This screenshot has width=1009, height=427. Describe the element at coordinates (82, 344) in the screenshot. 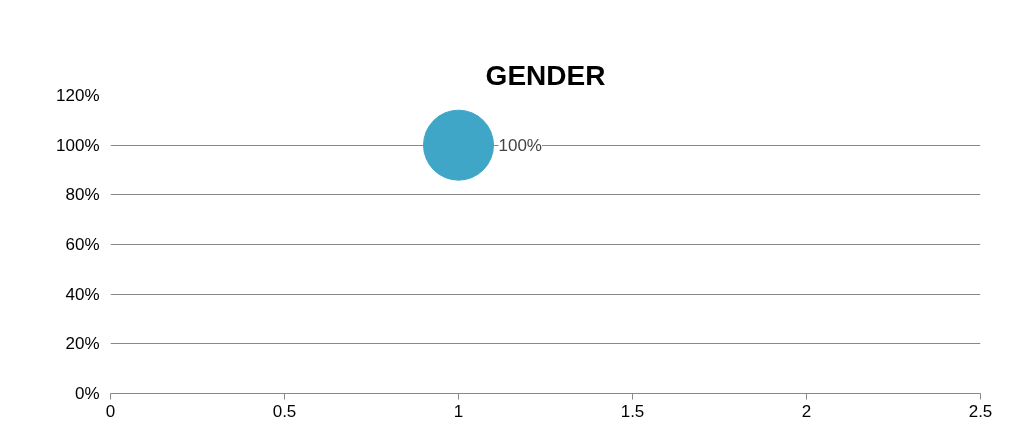

I see `y-tick-label: 20%` at that location.